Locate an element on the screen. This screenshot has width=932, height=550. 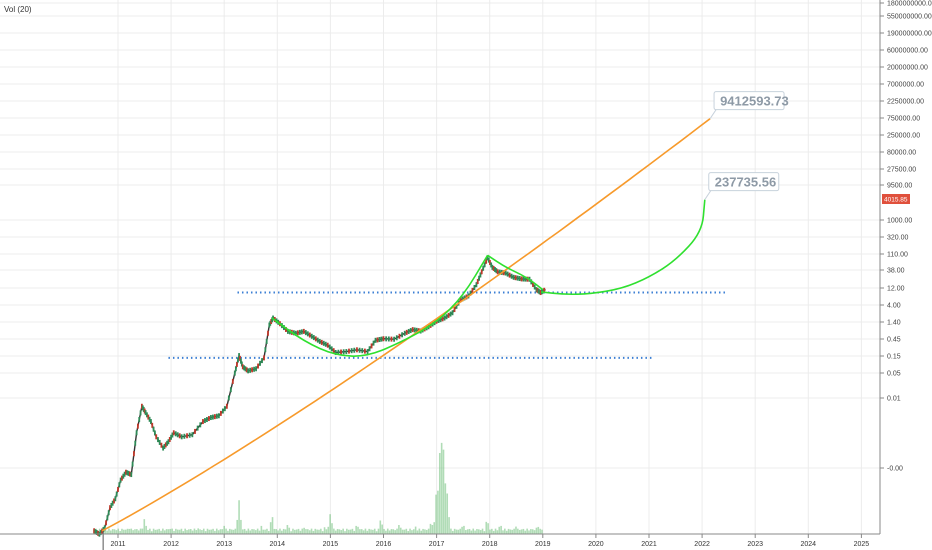
price-tick-label: 190000000.00 is located at coordinates (909, 34).